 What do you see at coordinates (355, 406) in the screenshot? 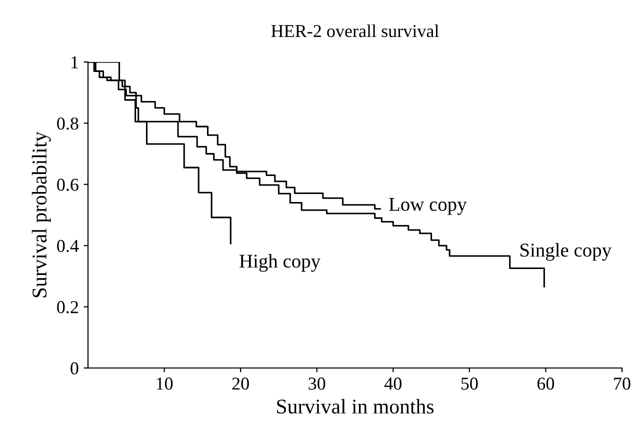
I see `x-axis-title: Survival in months` at bounding box center [355, 406].